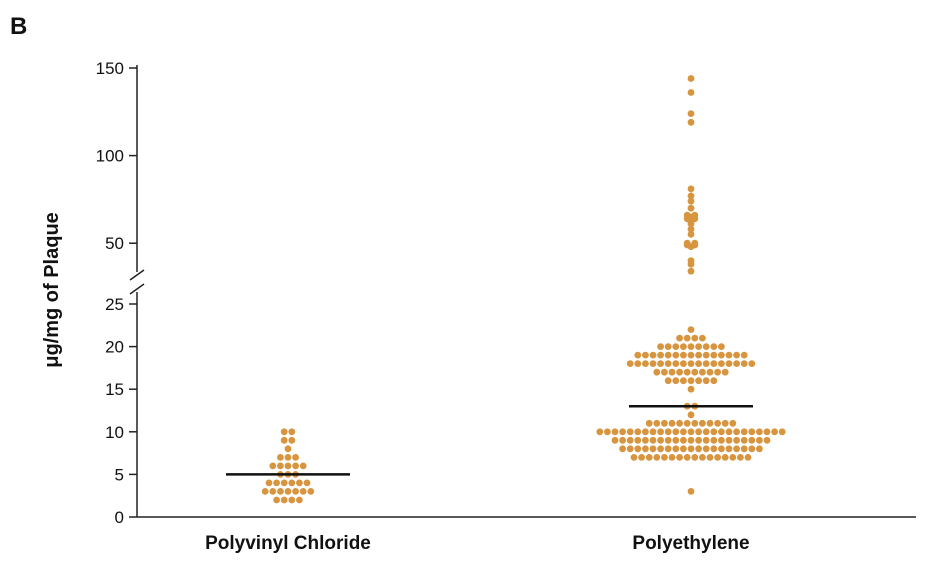  What do you see at coordinates (18, 26) in the screenshot?
I see `panel-label: B` at bounding box center [18, 26].